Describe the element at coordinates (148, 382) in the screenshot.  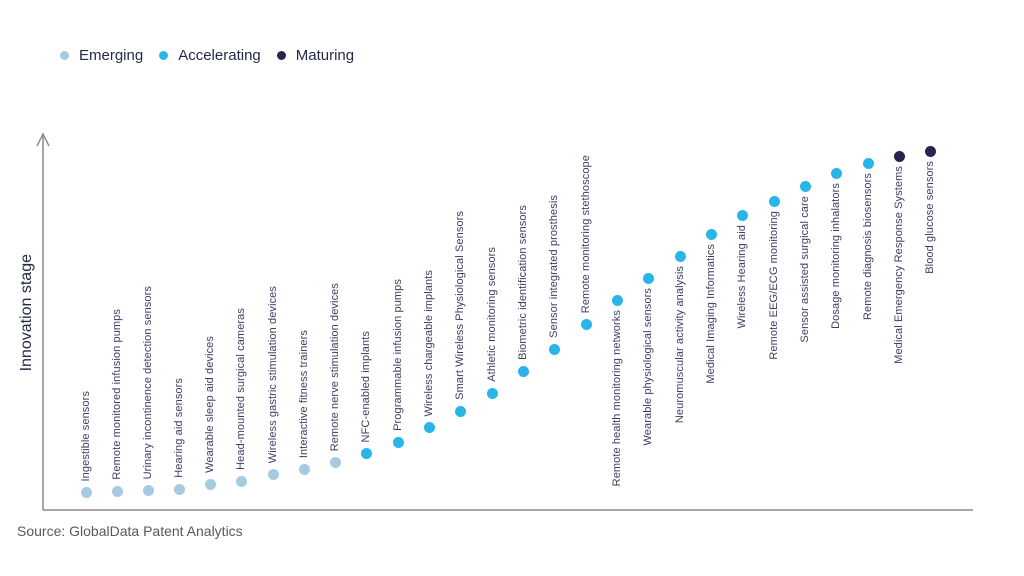
I see `data-point-label: Urinary incontinence detection sensors` at that location.